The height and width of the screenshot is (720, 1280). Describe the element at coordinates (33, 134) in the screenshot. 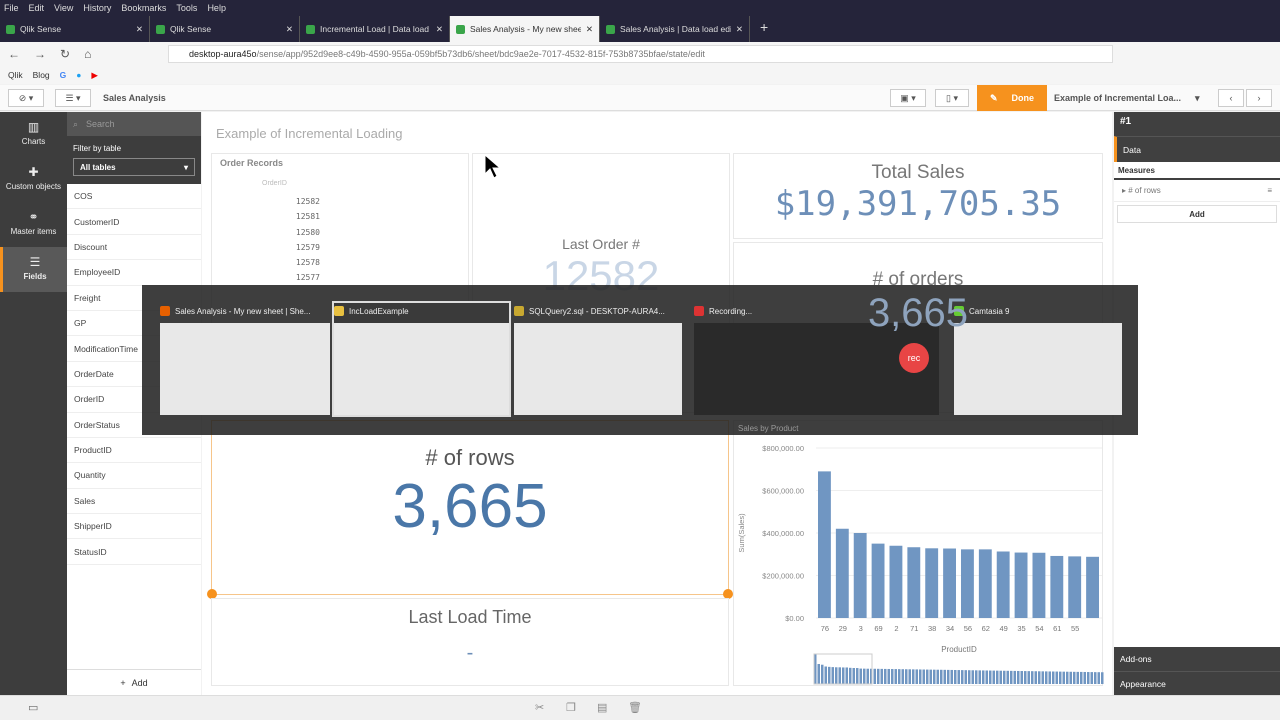

I see `nav-charts: ▥ Charts` at that location.